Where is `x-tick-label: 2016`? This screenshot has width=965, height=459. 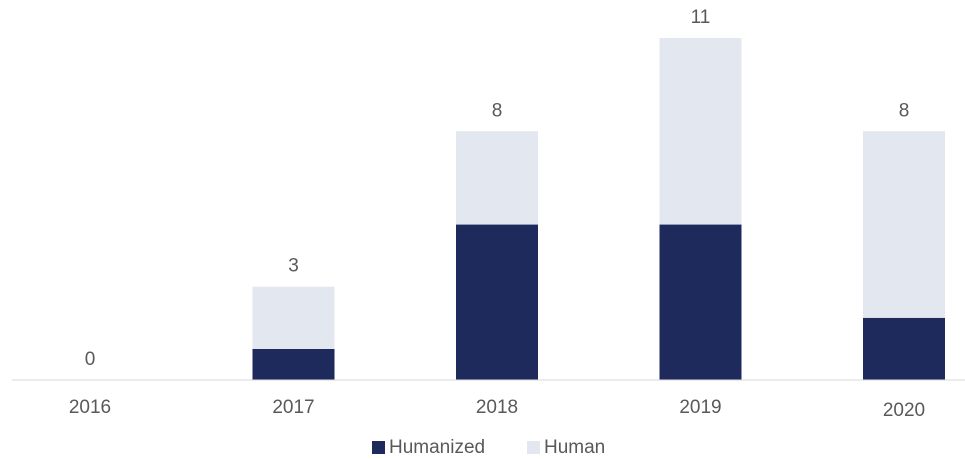 x-tick-label: 2016 is located at coordinates (90, 407).